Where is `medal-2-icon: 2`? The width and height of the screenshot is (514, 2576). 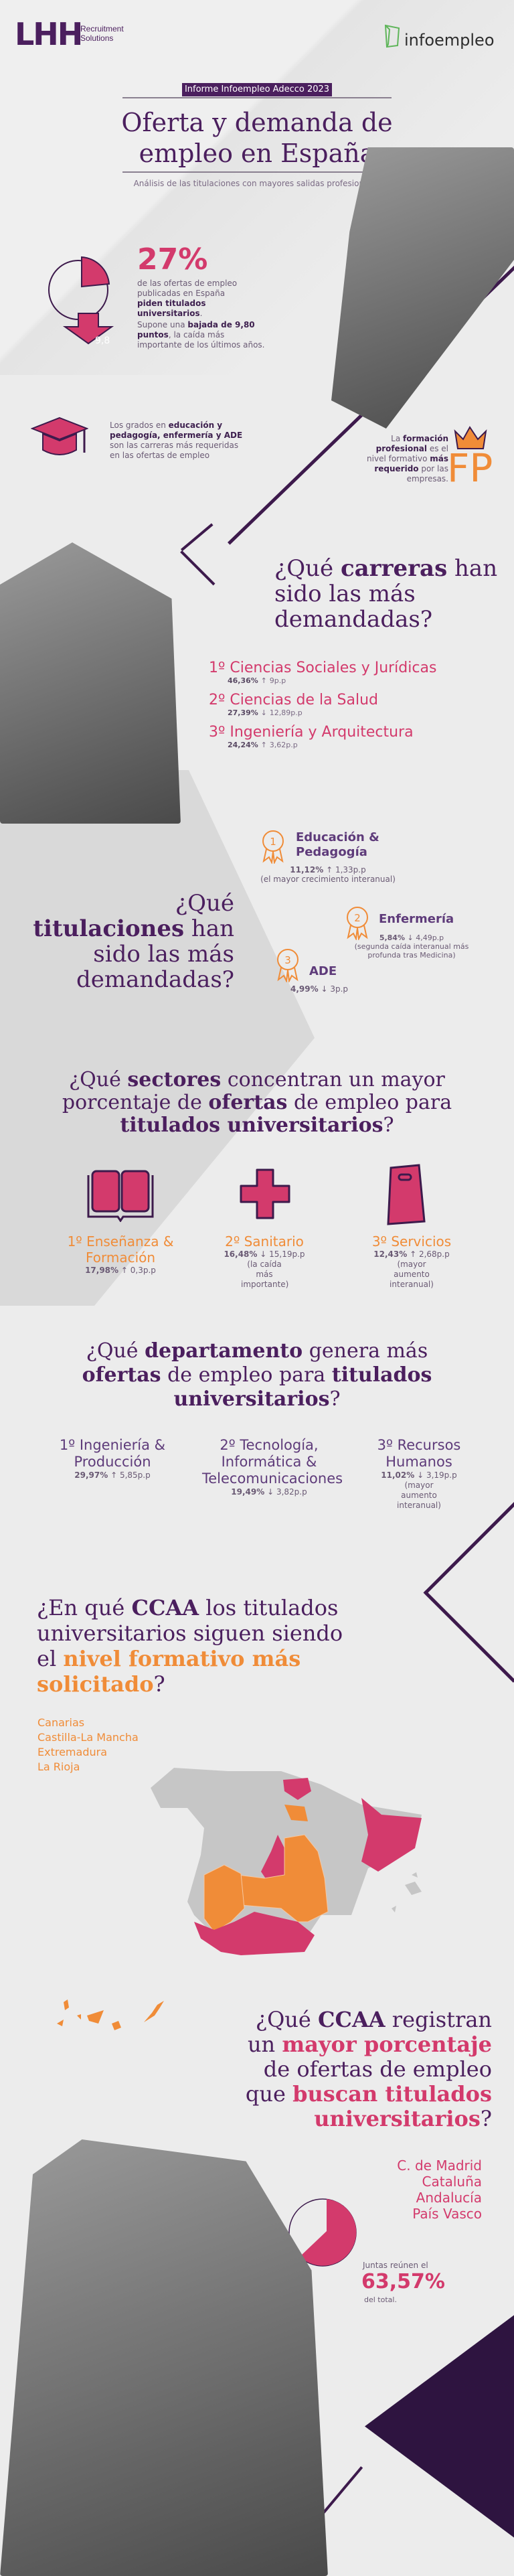
medal-2-icon: 2 is located at coordinates (358, 924).